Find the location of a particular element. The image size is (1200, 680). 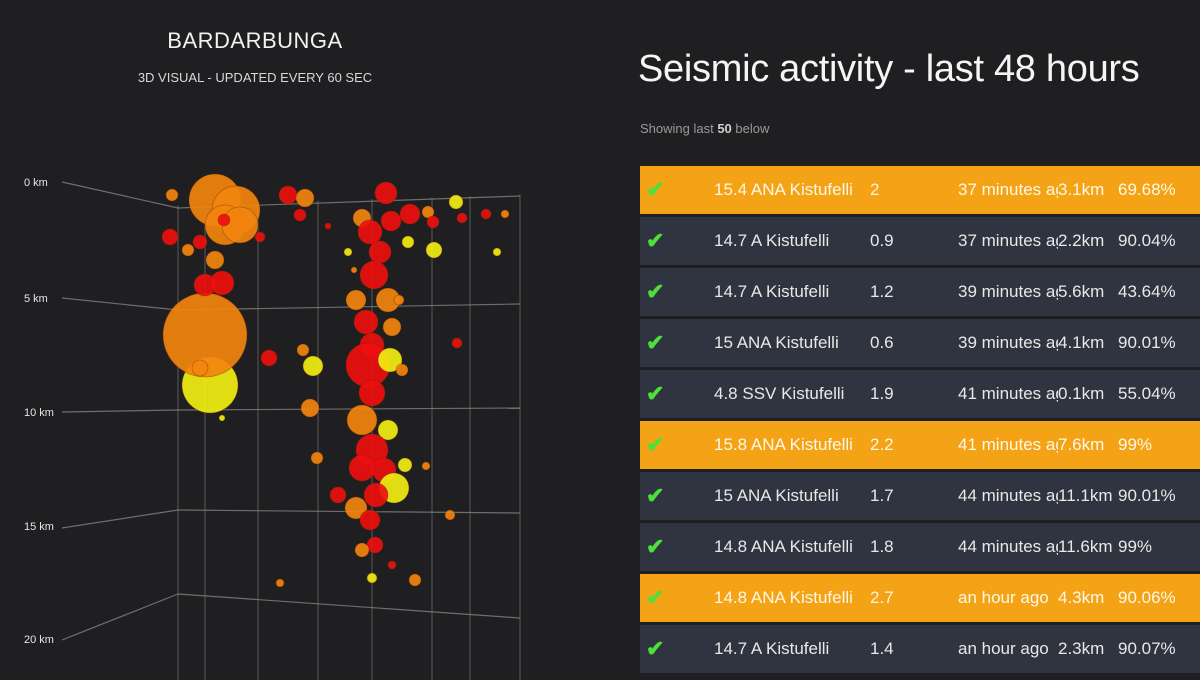

quake-quality: 43.64% is located at coordinates (1159, 292).